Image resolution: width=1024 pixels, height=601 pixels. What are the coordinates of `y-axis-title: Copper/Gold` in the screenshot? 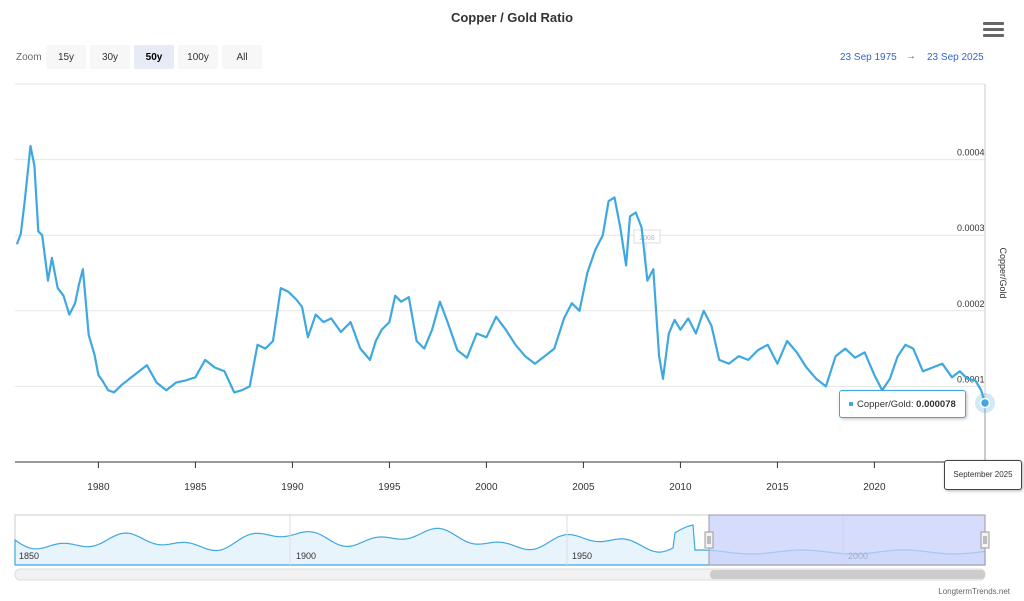 It's located at (1003, 272).